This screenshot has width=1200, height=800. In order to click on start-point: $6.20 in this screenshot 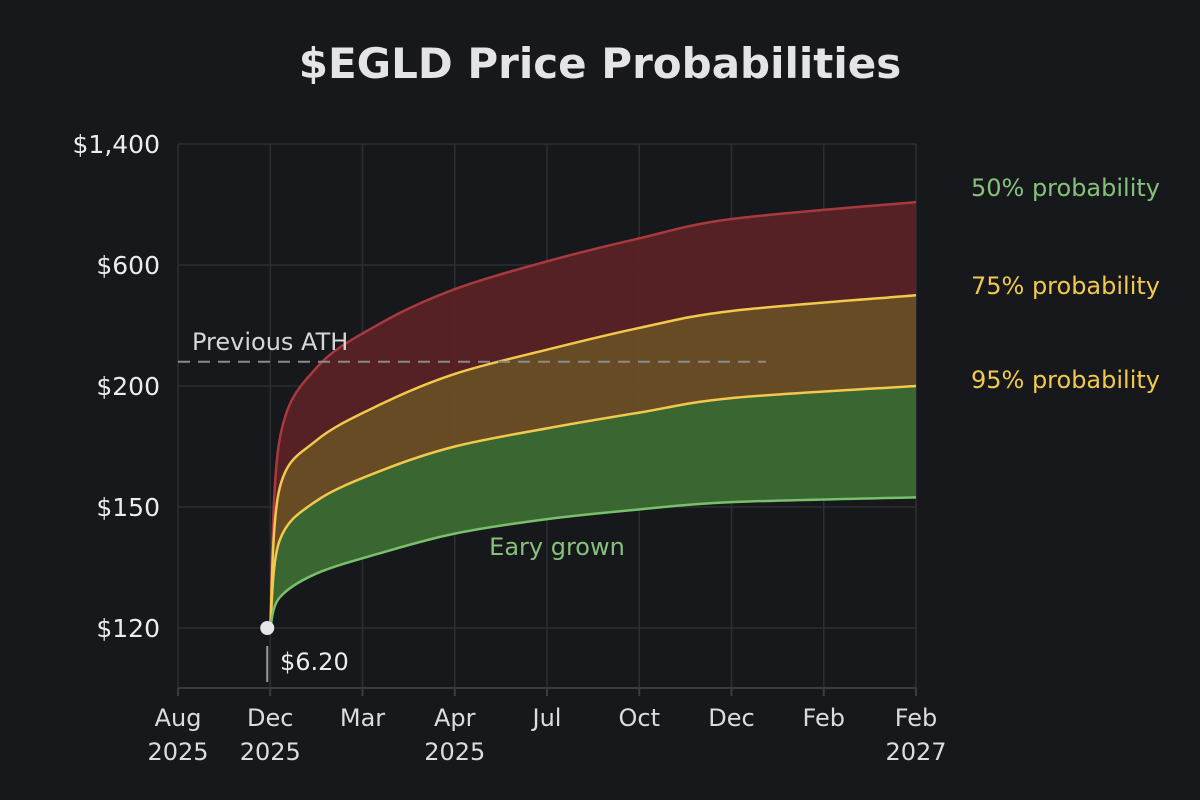, I will do `click(304, 651)`.